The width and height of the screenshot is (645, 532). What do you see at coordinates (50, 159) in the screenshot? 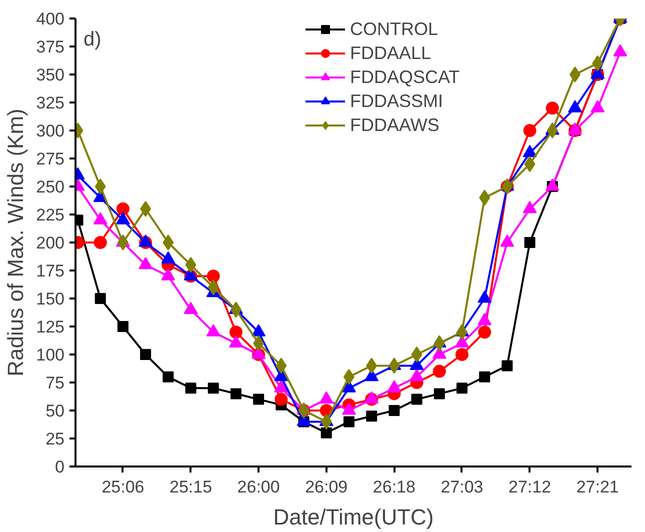
I see `y-tick-label: 275` at bounding box center [50, 159].